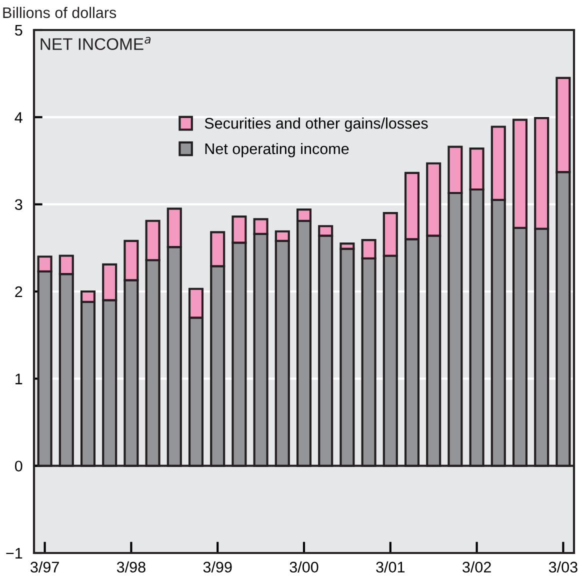  What do you see at coordinates (18, 292) in the screenshot?
I see `y-tick-label: 2` at bounding box center [18, 292].